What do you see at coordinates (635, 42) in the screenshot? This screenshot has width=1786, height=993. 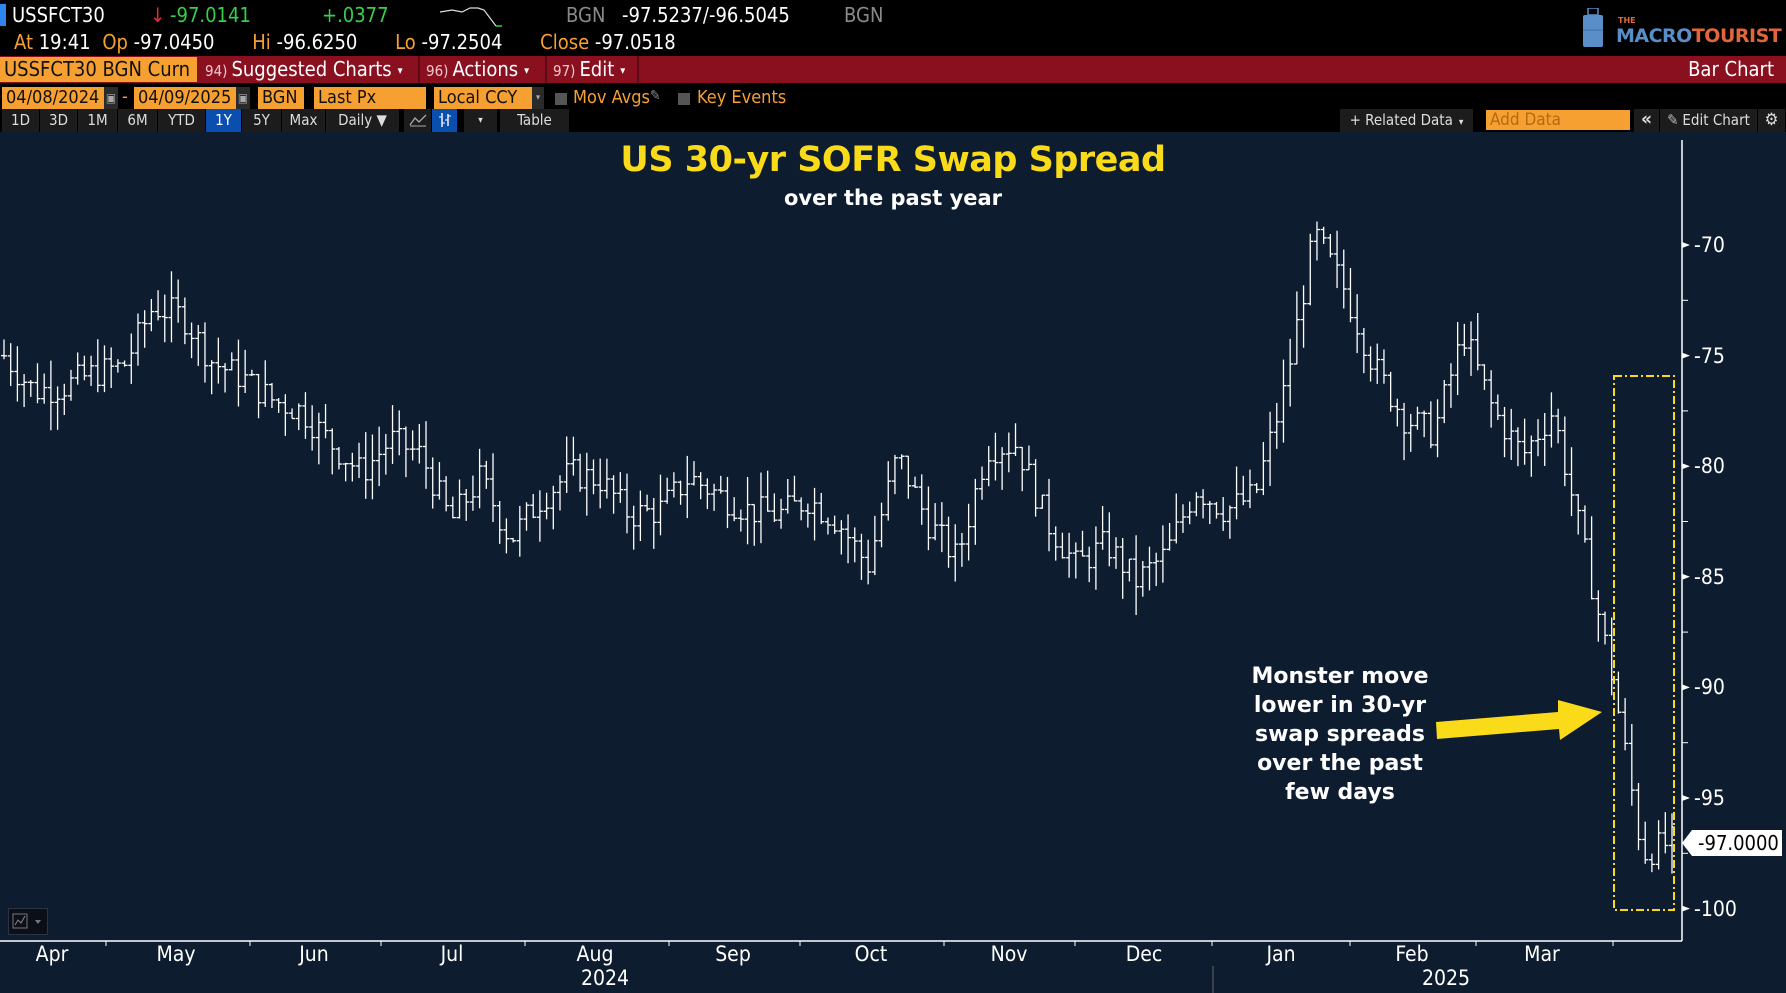 I see `close-value: -97.0518` at bounding box center [635, 42].